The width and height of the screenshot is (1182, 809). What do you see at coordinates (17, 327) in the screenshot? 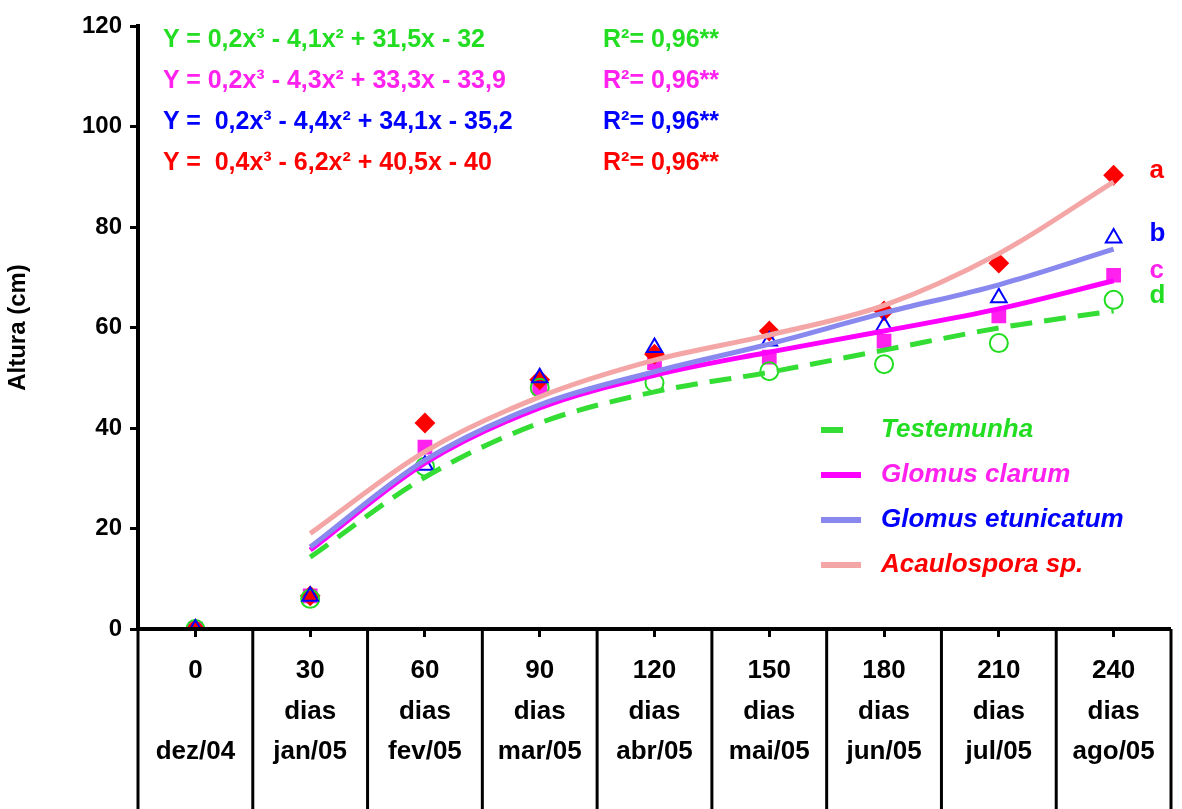
I see `y-axis-title: Altura (cm)` at bounding box center [17, 327].